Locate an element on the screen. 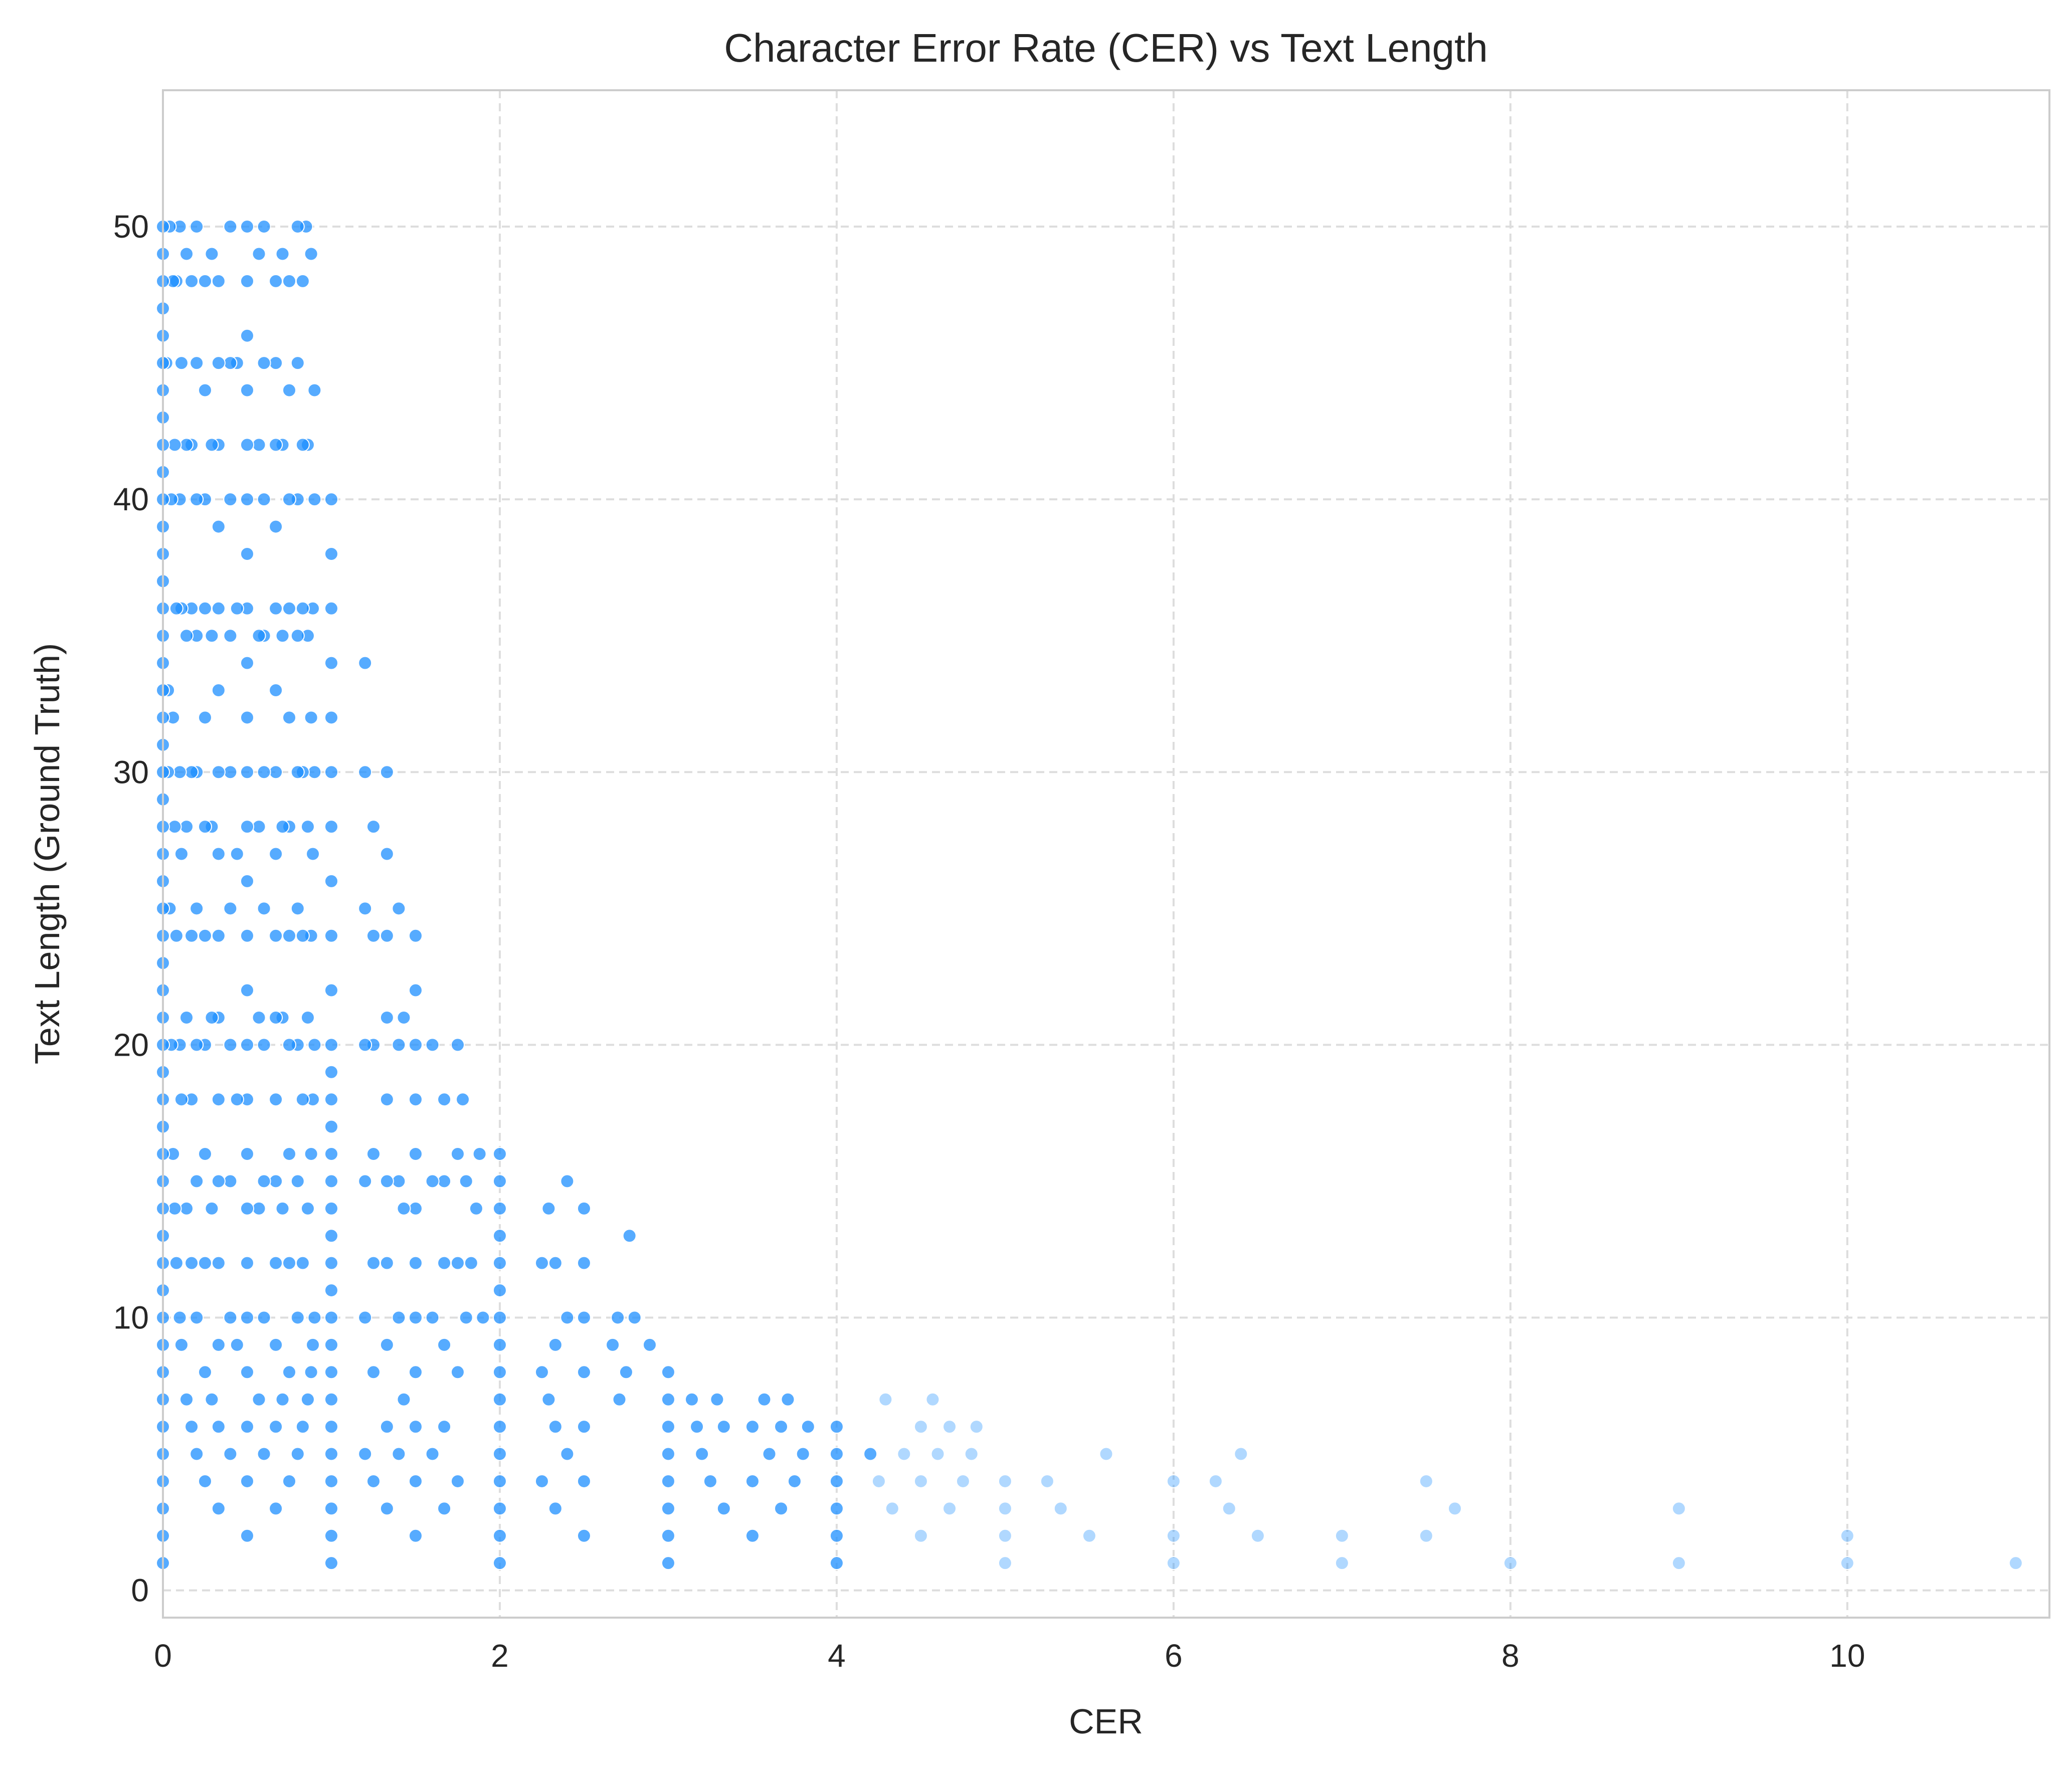 The height and width of the screenshot is (1768, 2072). y-tick-label: 30 is located at coordinates (131, 772).